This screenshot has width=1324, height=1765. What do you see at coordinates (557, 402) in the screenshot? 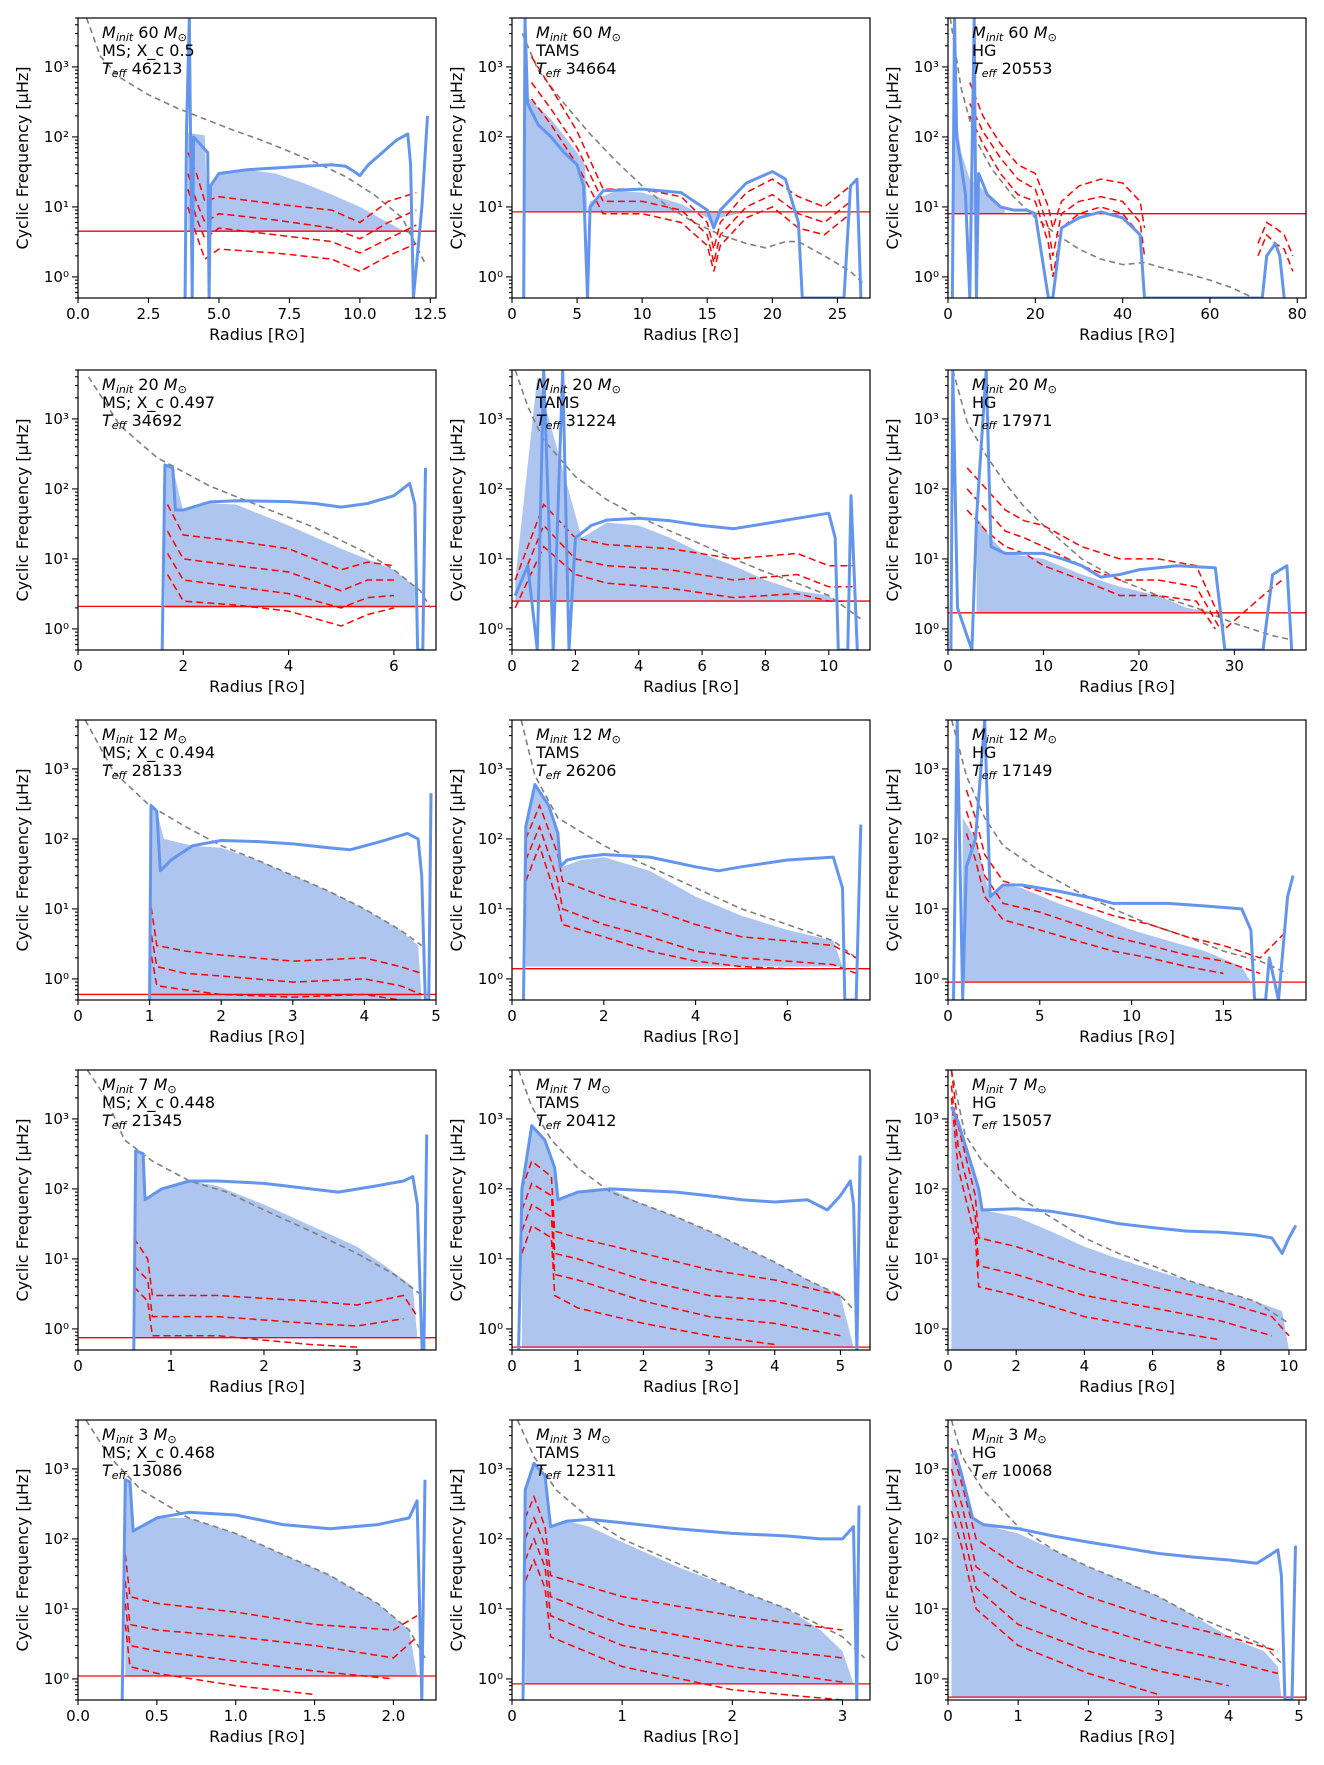
I see `annotation-stage: TAMS` at bounding box center [557, 402].